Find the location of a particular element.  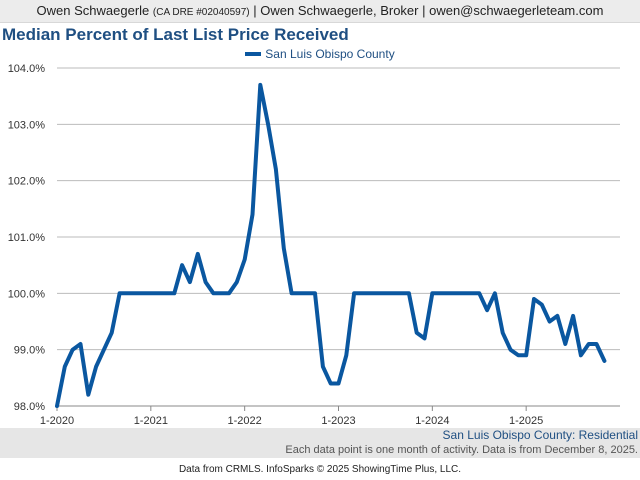

y-tick-label: 100.0% is located at coordinates (27, 294).